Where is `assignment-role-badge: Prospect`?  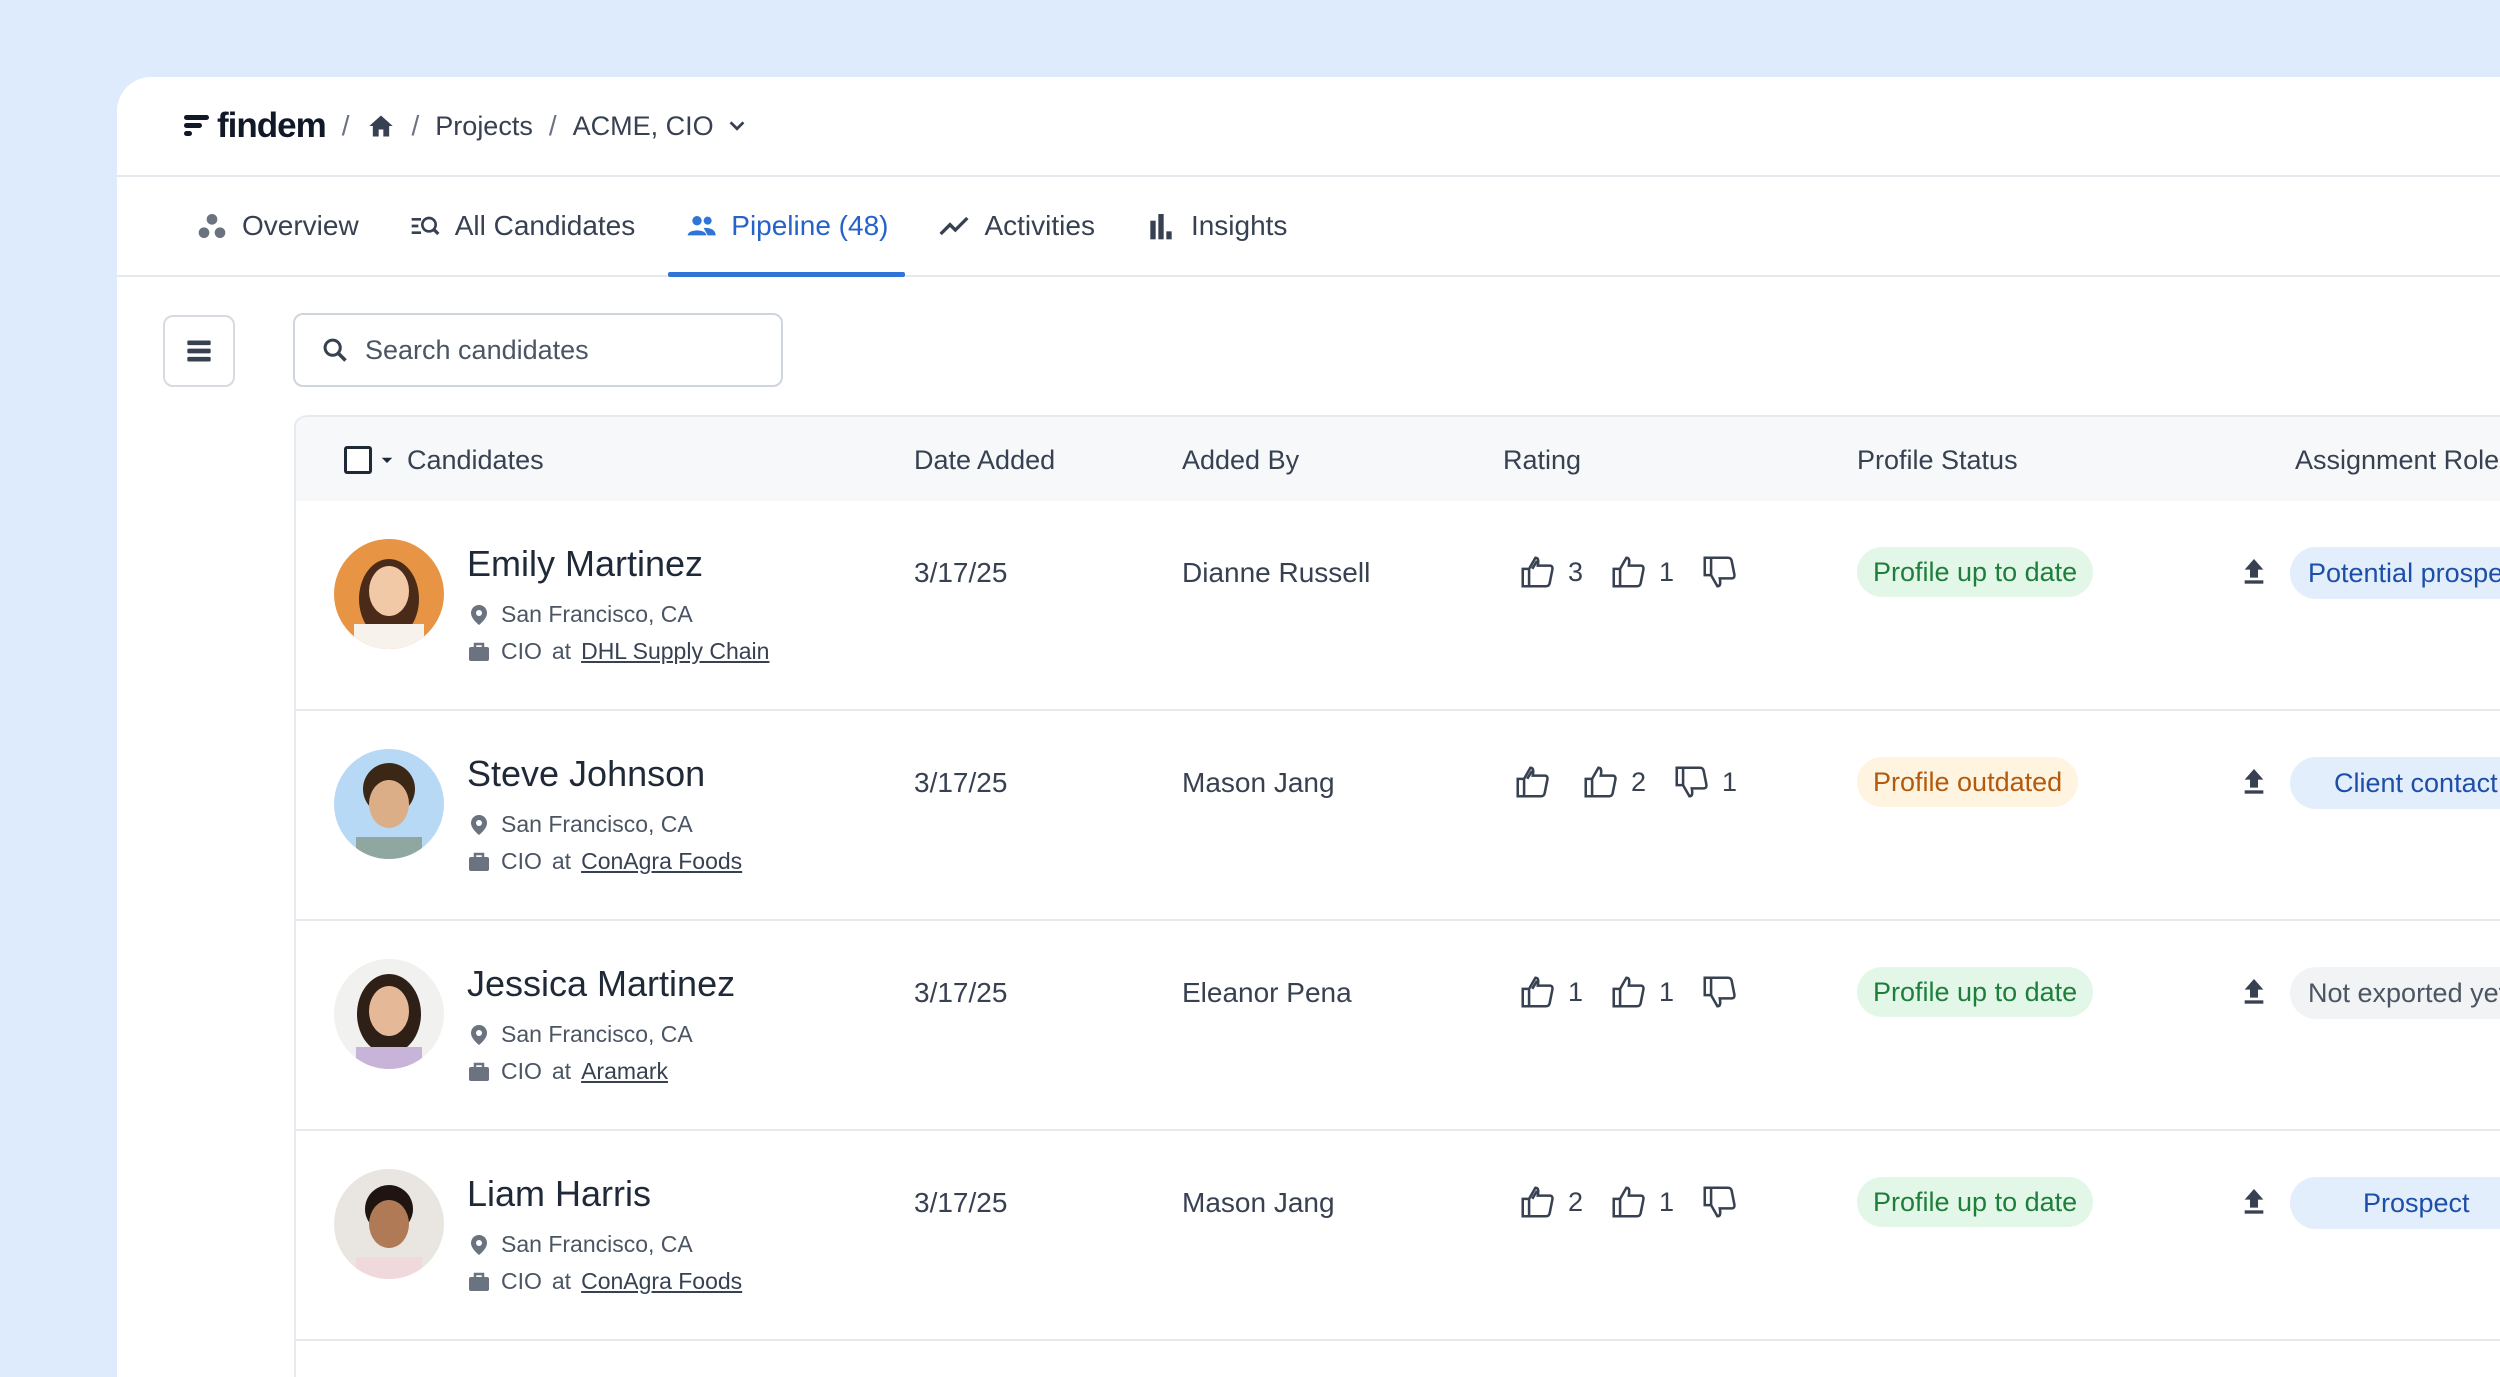
assignment-role-badge: Prospect is located at coordinates (2395, 1203).